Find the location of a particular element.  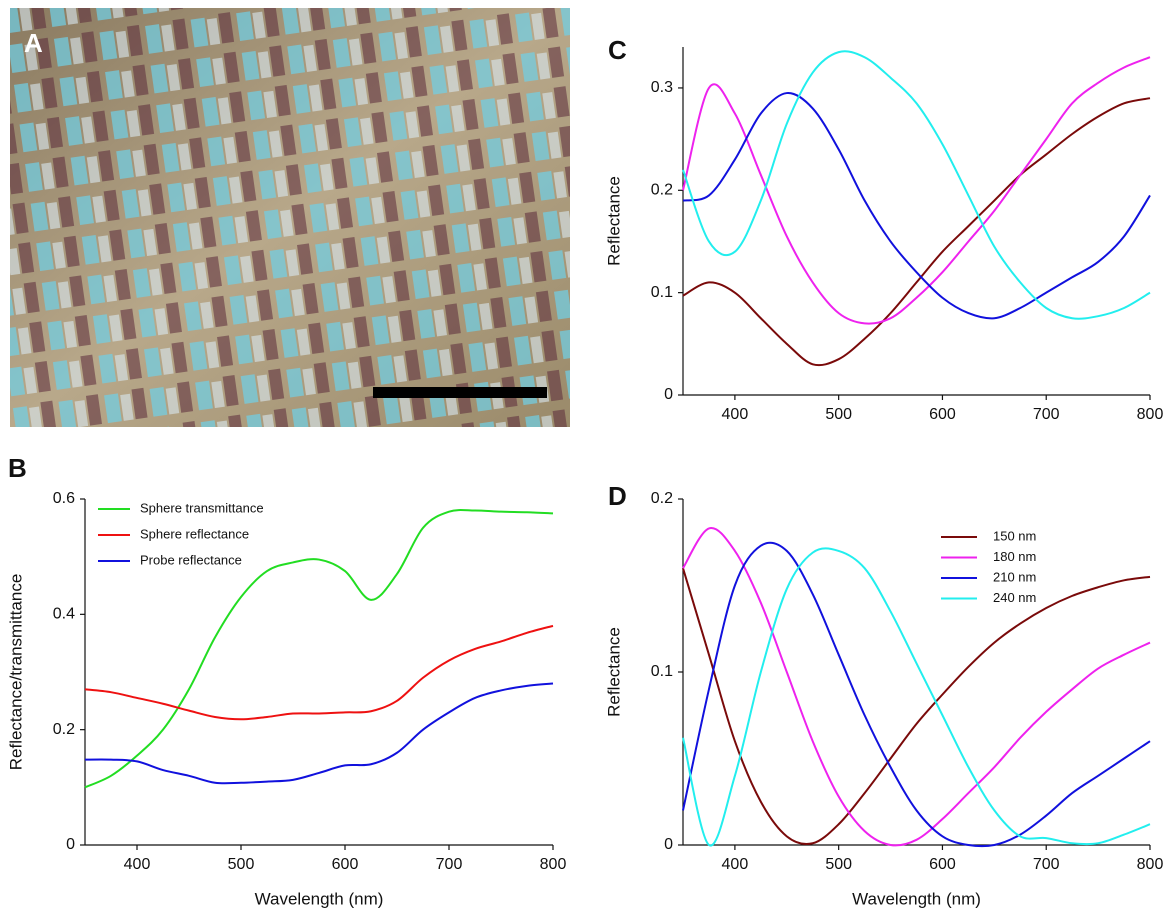

legend-label: Sphere transmittance is located at coordinates (202, 507).